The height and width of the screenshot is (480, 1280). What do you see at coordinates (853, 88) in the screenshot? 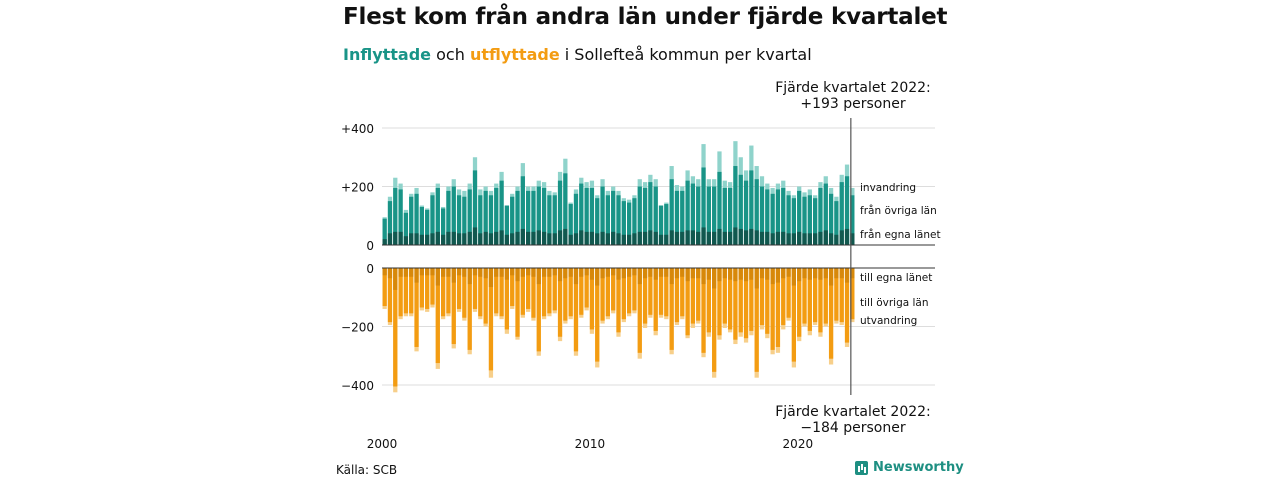
I see `annotation-top-line1: Fjärde kvartalet 2022:` at bounding box center [853, 88].